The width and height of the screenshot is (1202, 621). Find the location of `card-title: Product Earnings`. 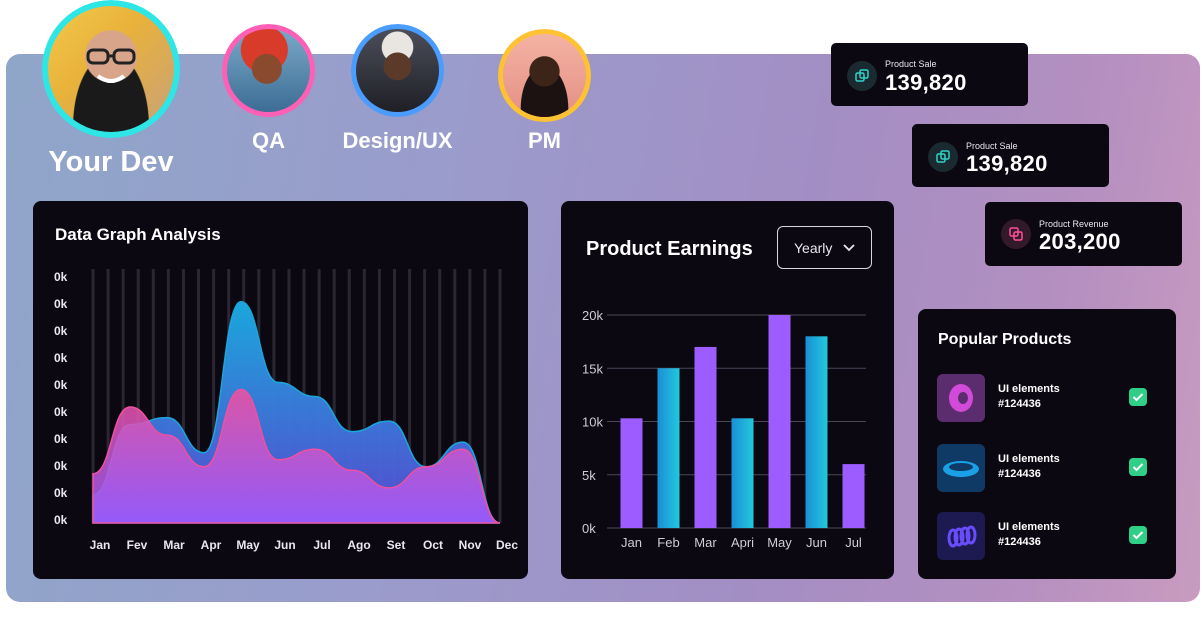

card-title: Product Earnings is located at coordinates (669, 249).